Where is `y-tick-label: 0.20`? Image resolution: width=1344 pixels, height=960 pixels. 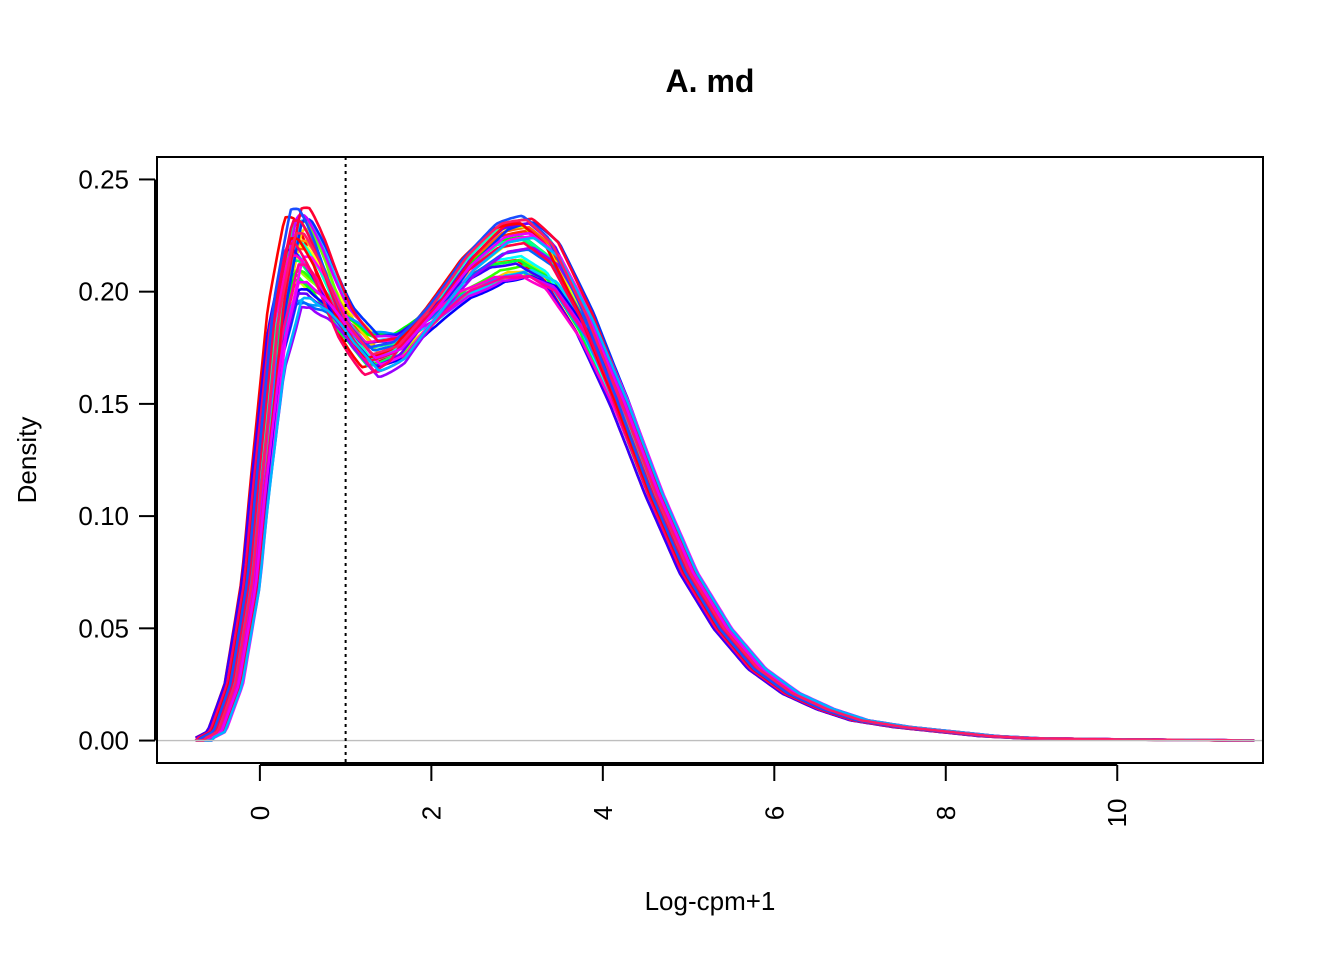 y-tick-label: 0.20 is located at coordinates (103, 292).